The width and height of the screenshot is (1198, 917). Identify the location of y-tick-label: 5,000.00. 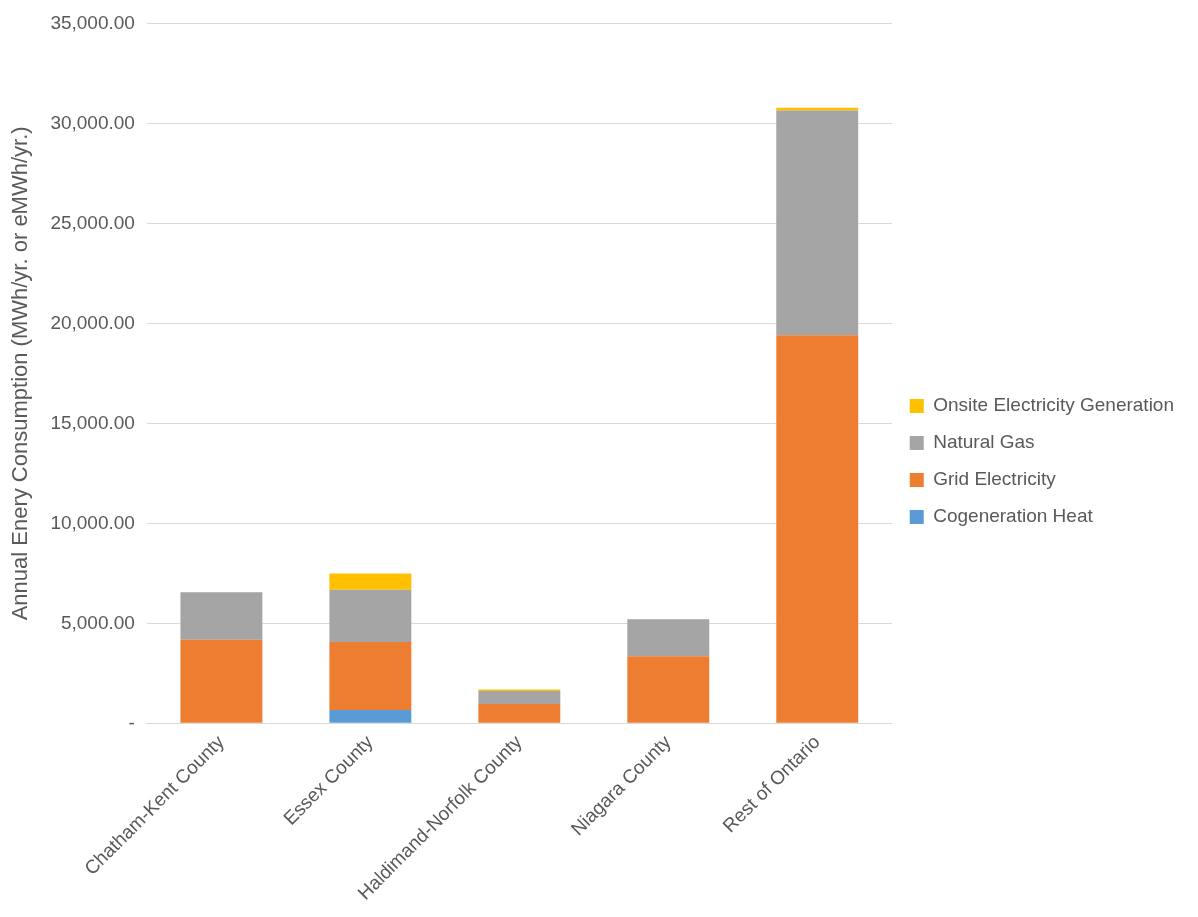
(97, 622).